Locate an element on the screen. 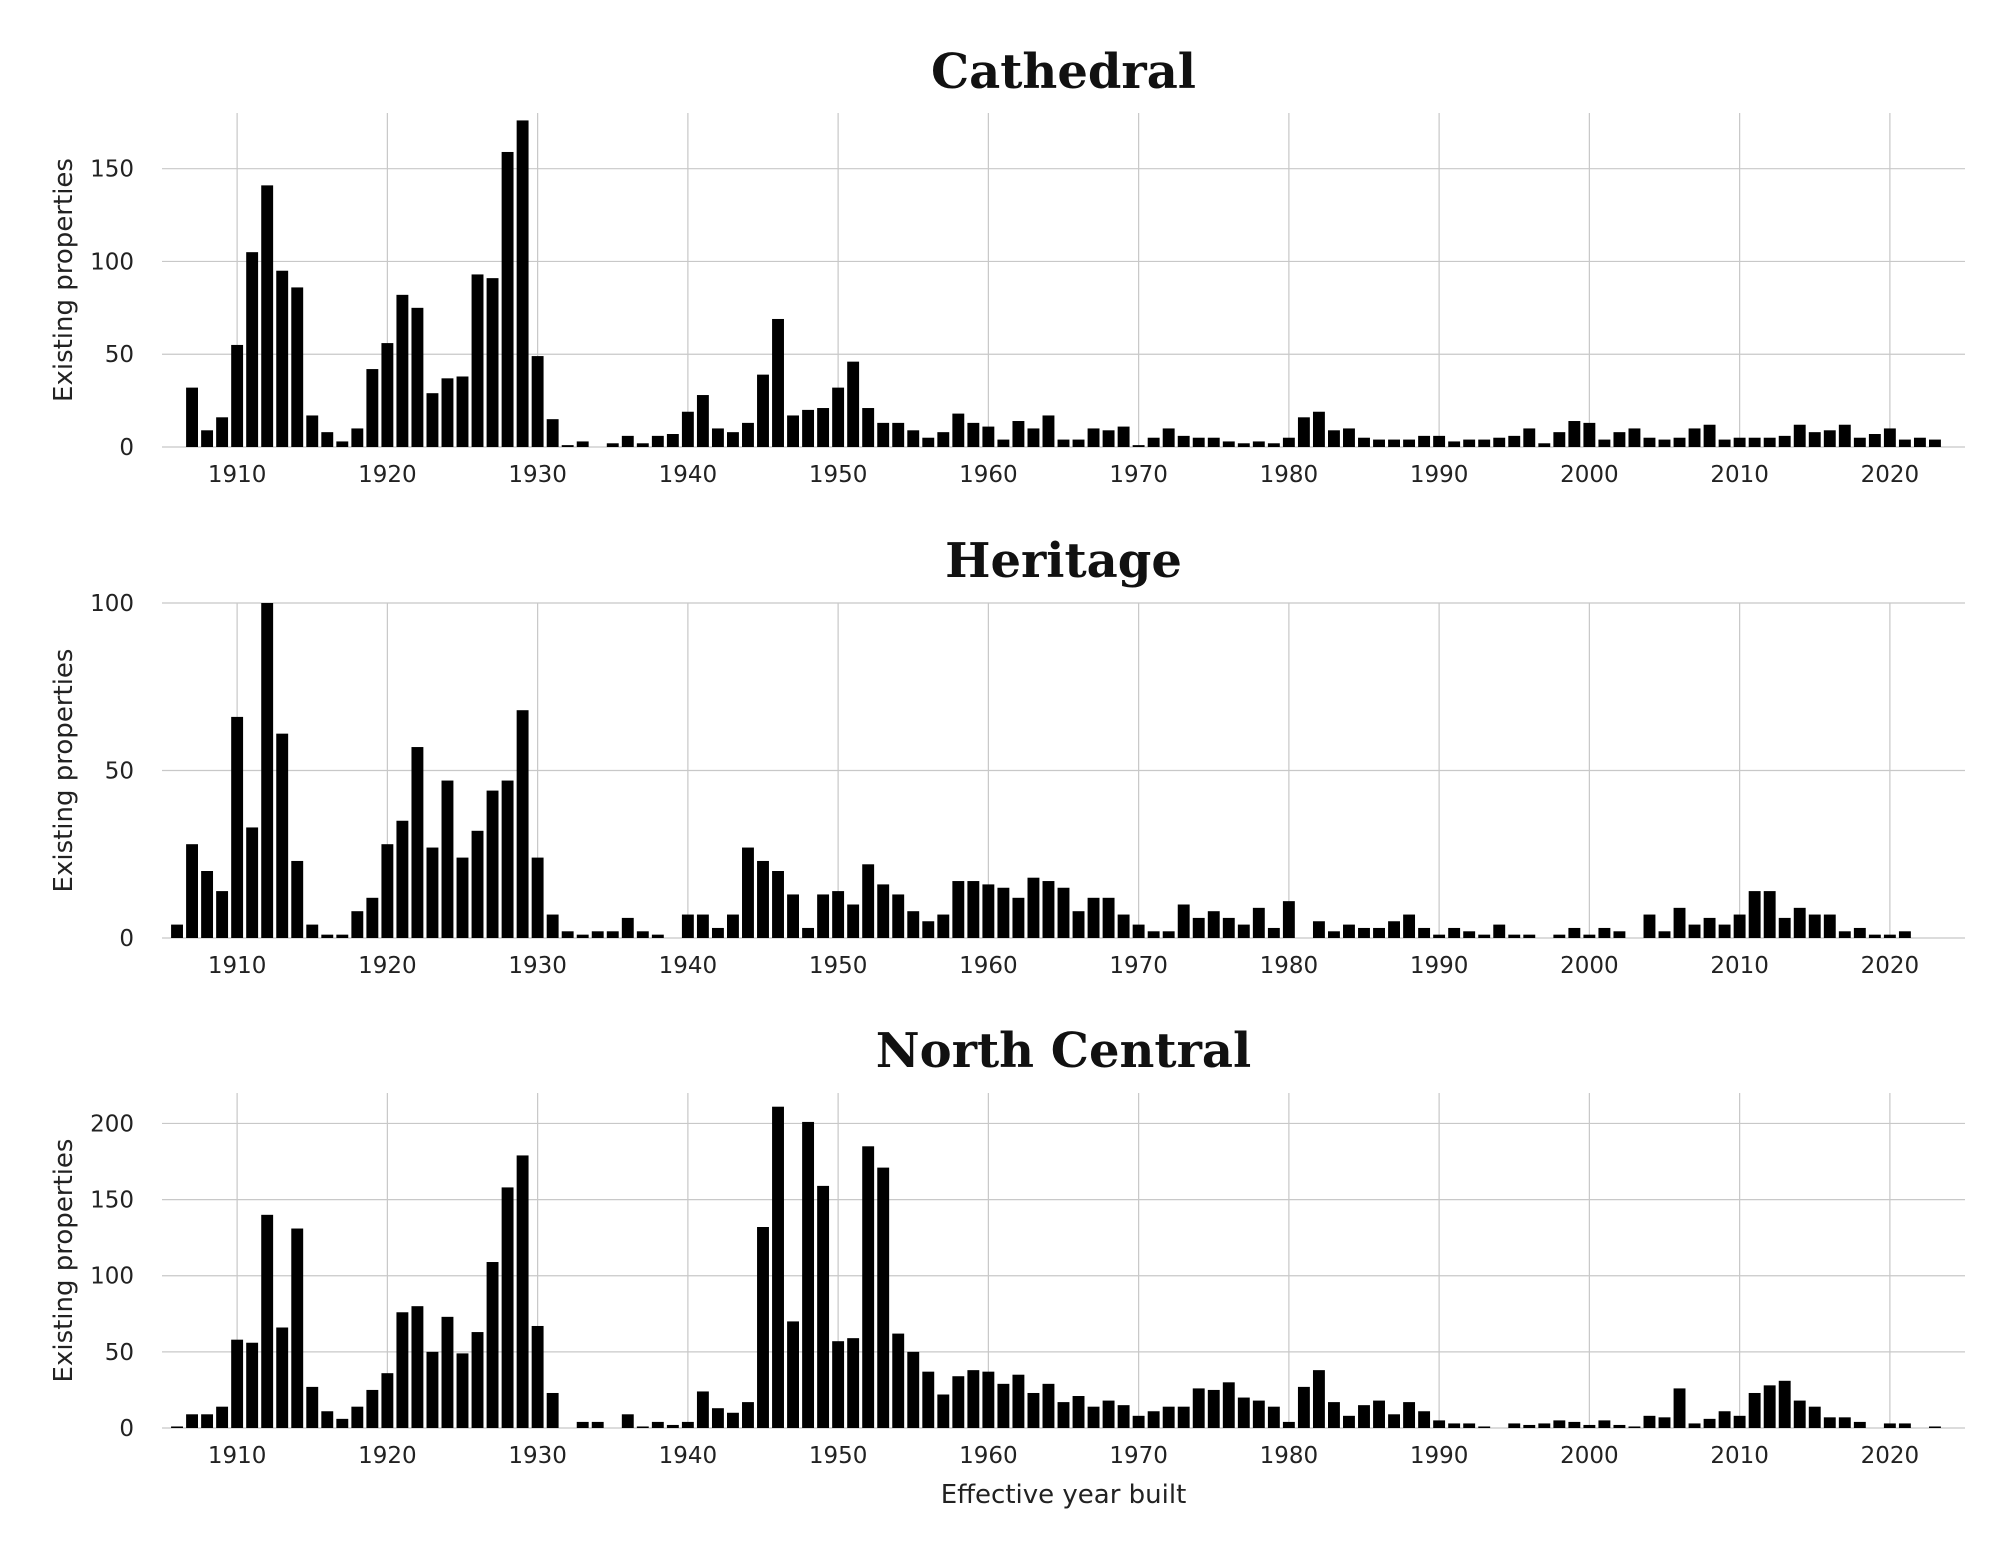 The height and width of the screenshot is (1545, 2000). y-tick-label: 150 is located at coordinates (112, 170).